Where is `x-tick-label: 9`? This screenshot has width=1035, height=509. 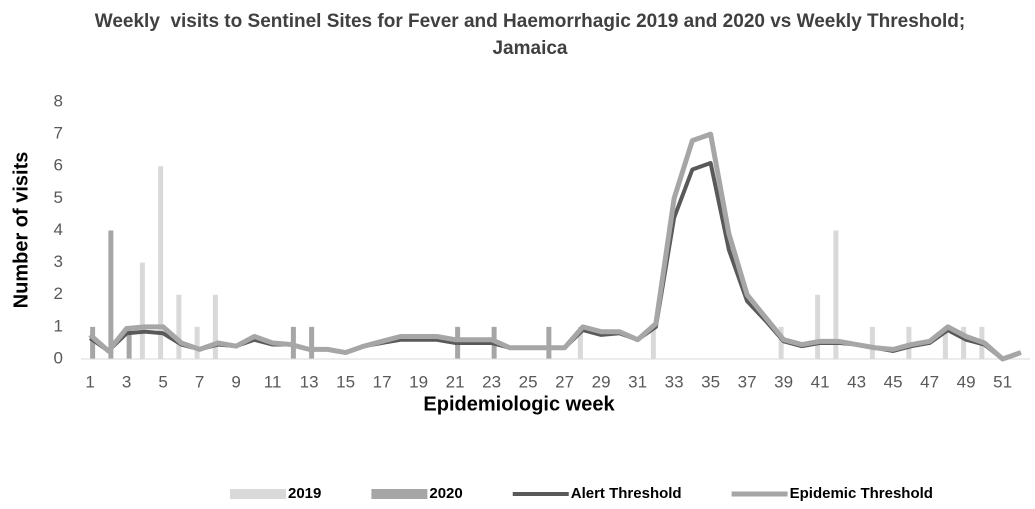
x-tick-label: 9 is located at coordinates (235, 381).